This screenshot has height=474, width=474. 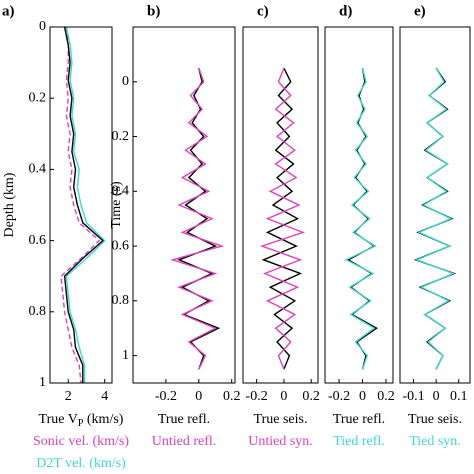 I want to click on legend-label: Tied refl., so click(x=359, y=441).